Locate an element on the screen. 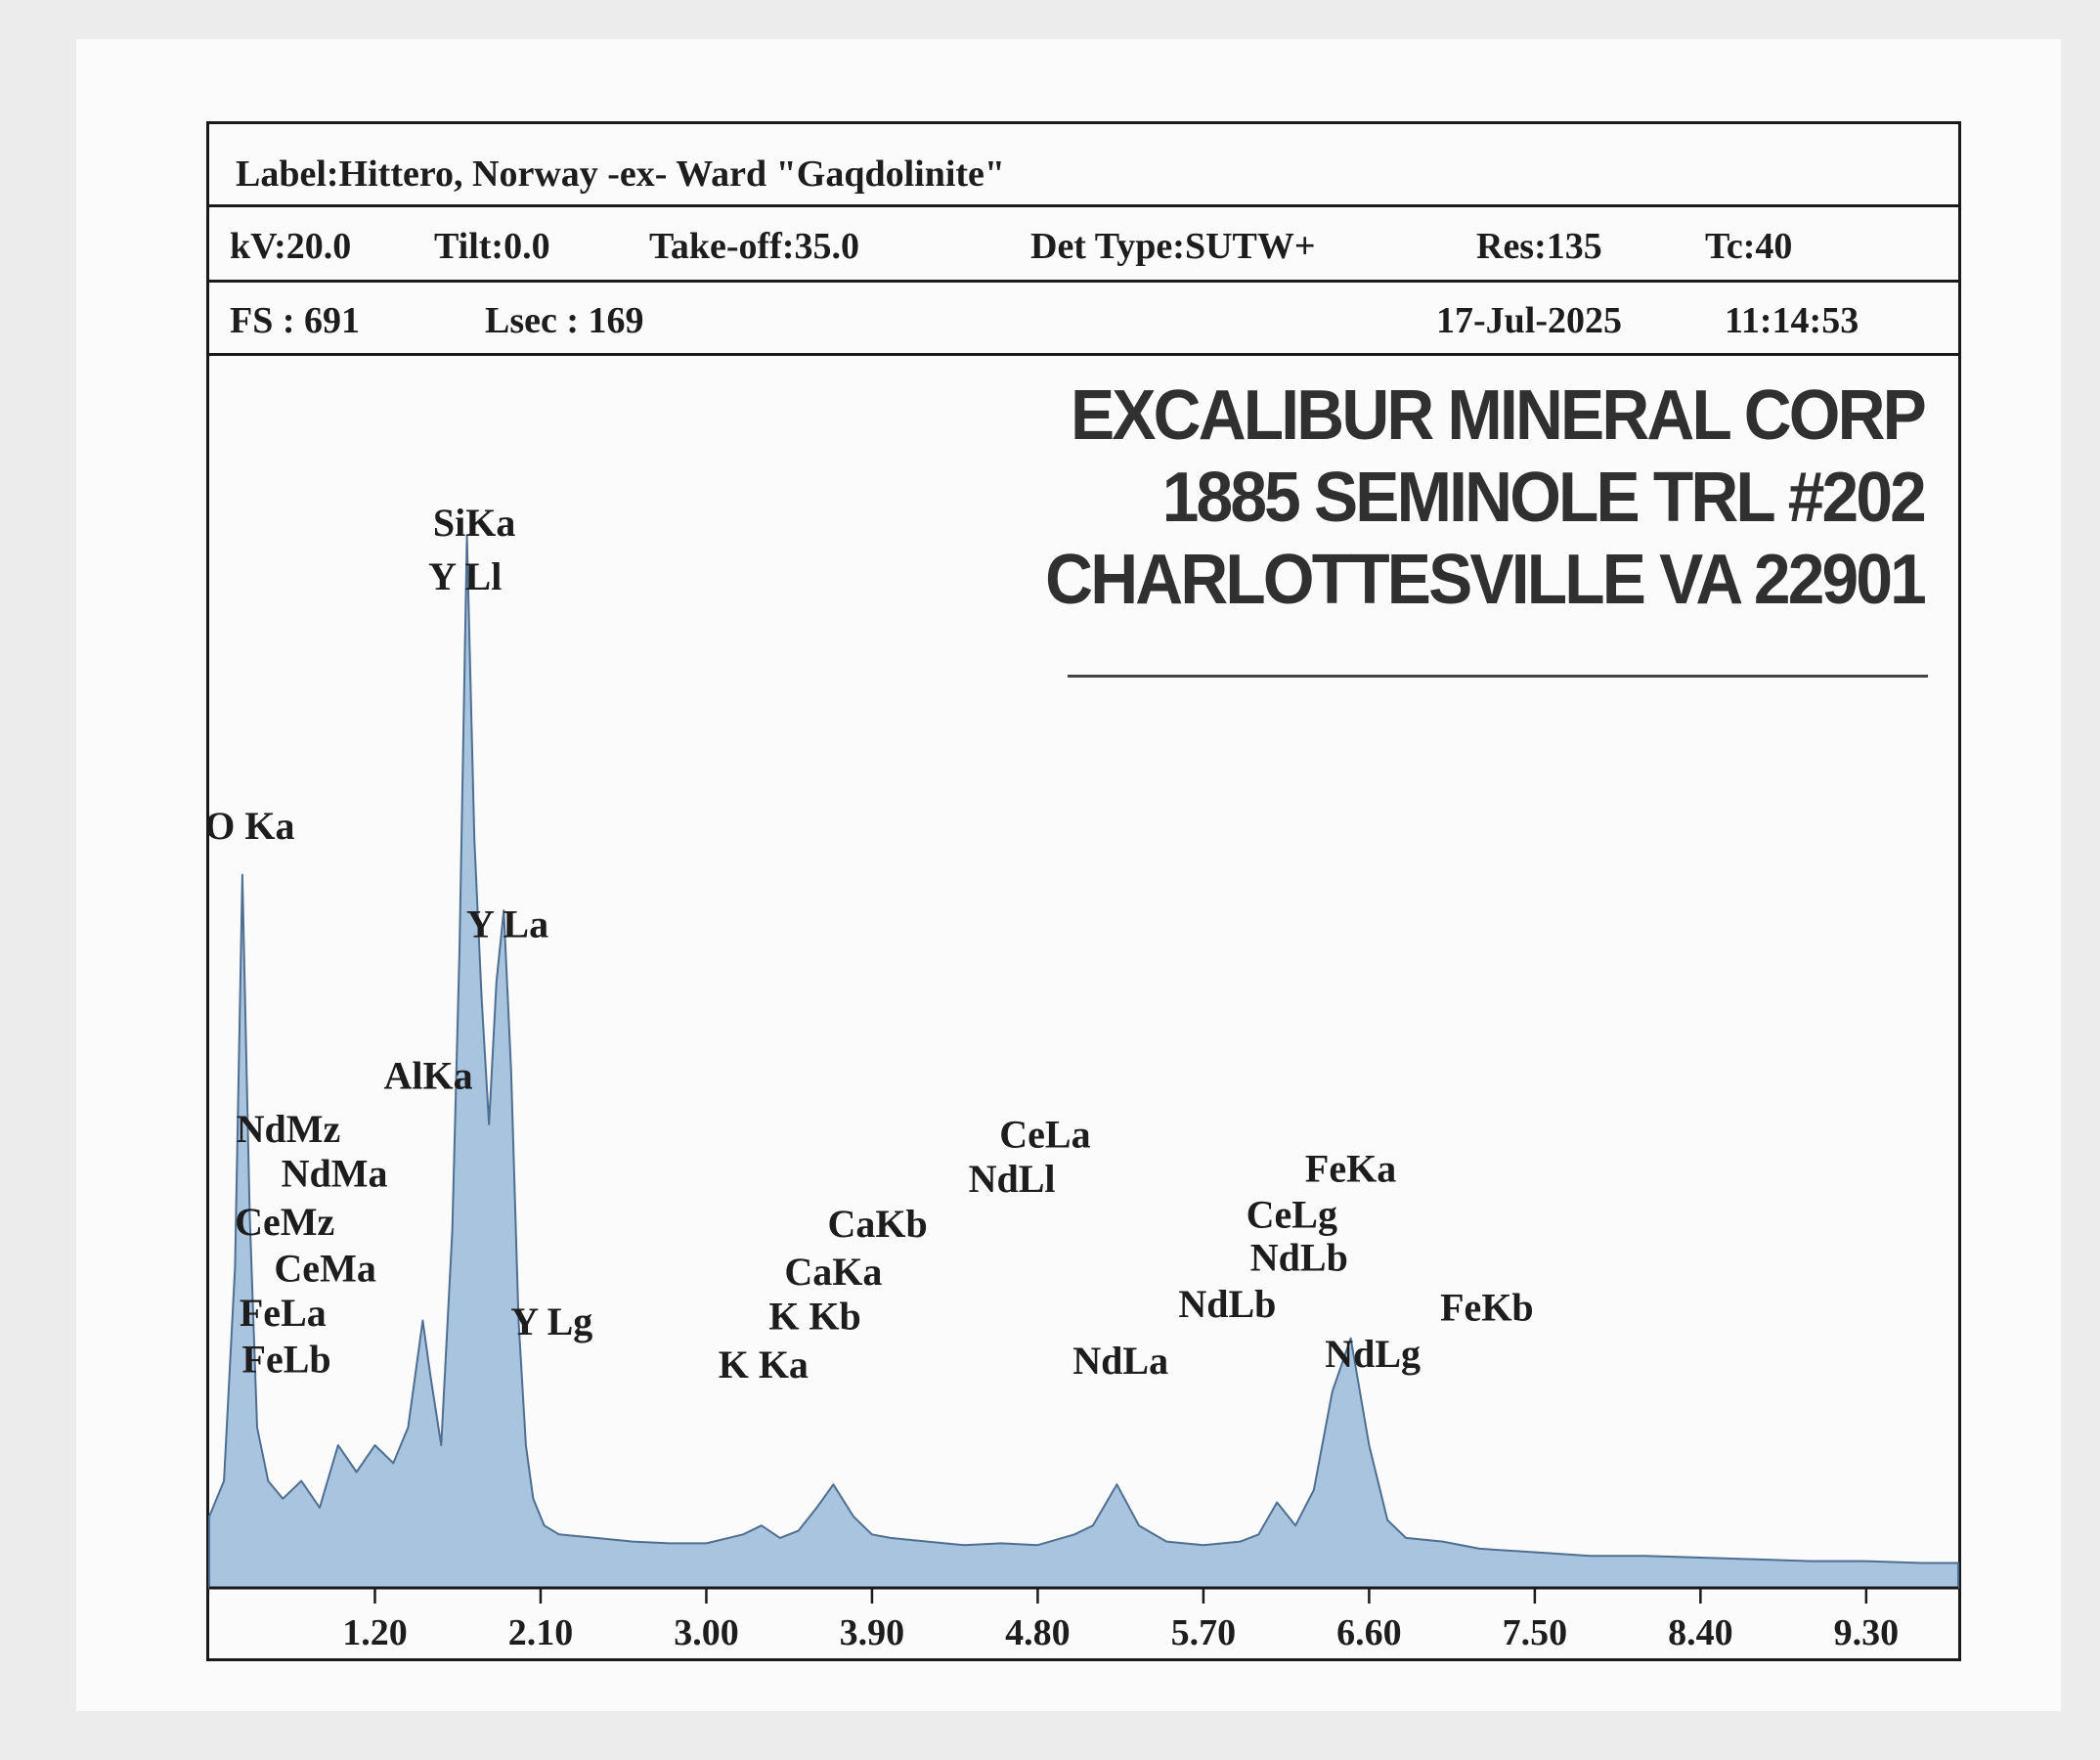 This screenshot has width=2100, height=1760. x-tick-label: 8.40 is located at coordinates (1701, 1632).